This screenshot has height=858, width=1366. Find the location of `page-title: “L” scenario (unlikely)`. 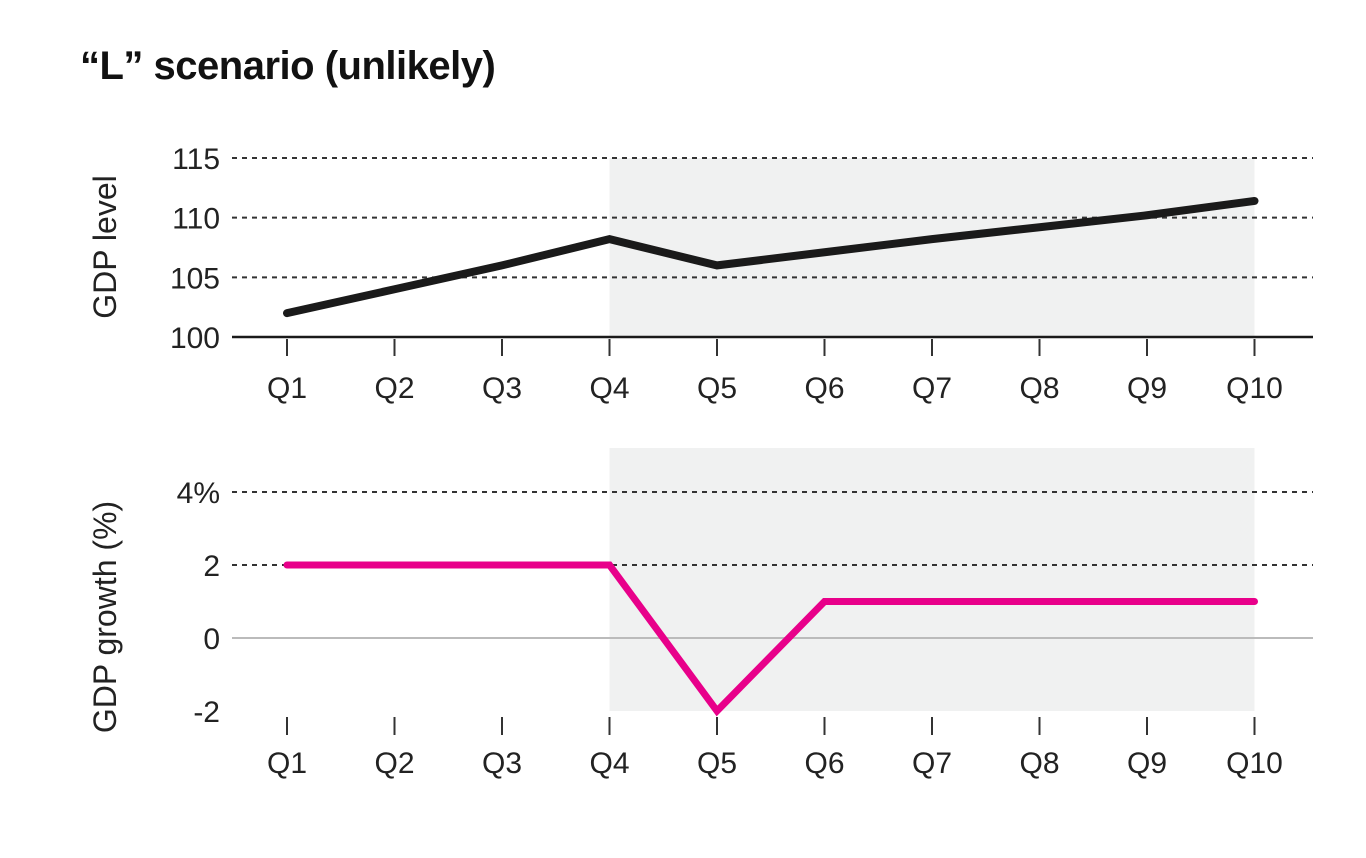

page-title: “L” scenario (unlikely) is located at coordinates (288, 66).